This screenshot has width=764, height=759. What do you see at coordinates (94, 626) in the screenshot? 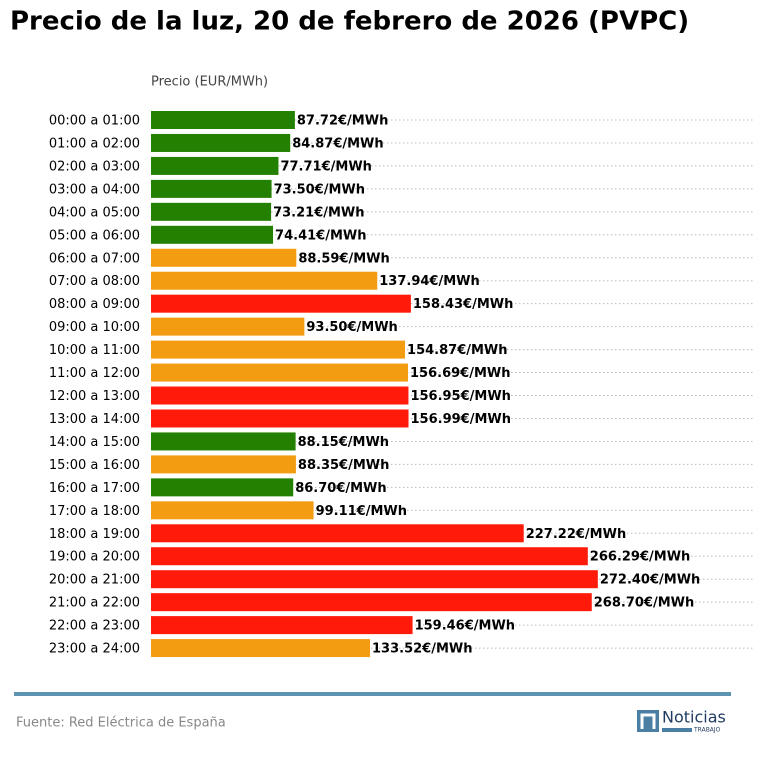
I see `y-tick-label: 22:00 a 23:00` at bounding box center [94, 626].